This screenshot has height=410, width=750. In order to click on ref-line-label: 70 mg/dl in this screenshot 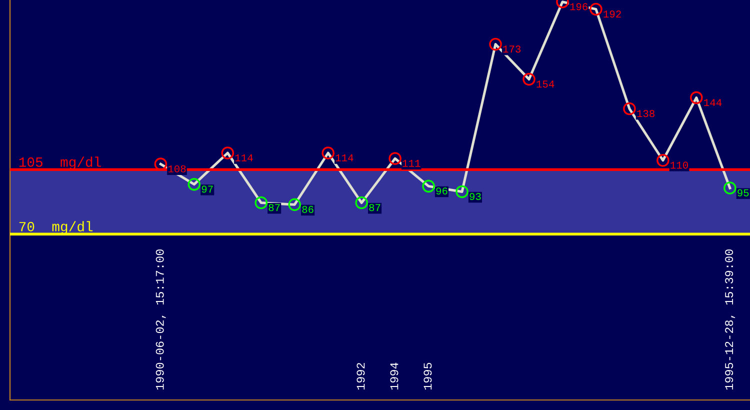, I will do `click(56, 227)`.